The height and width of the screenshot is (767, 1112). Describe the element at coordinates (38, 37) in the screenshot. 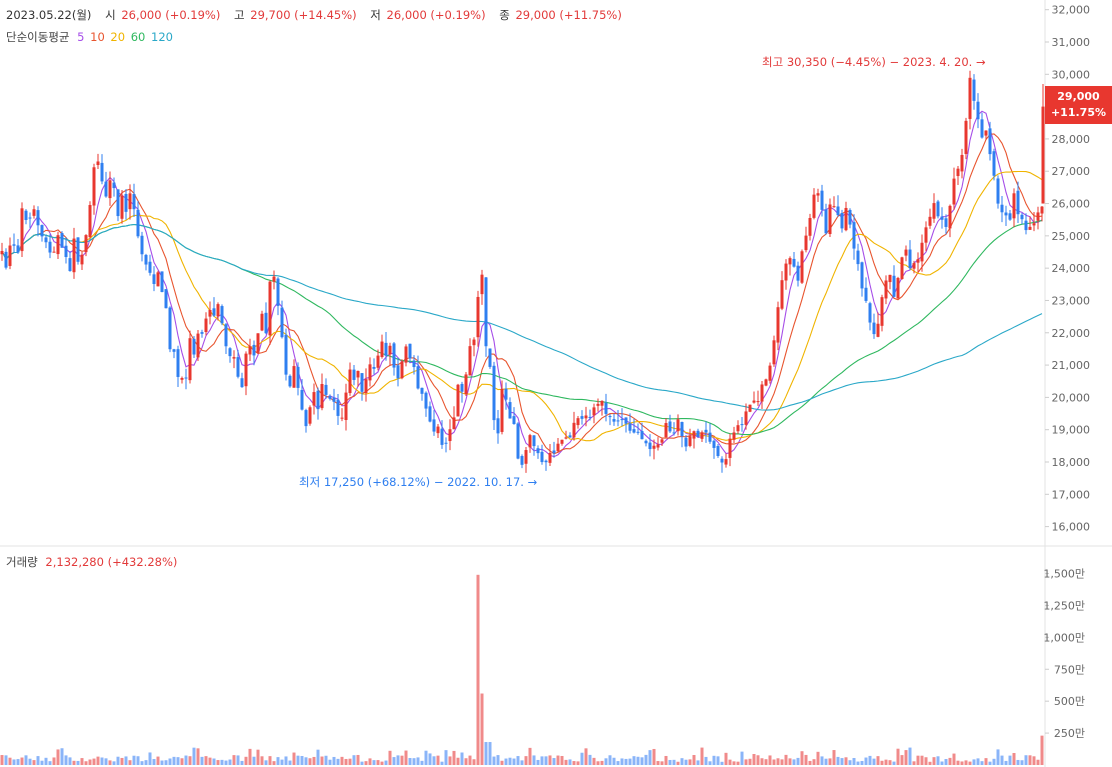

I see `ma-legend-title: 단순이동평균` at that location.